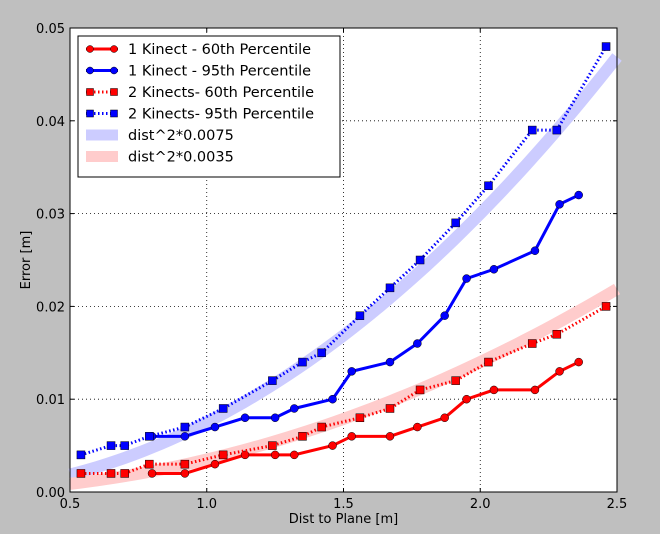 This screenshot has width=660, height=534. What do you see at coordinates (343, 519) in the screenshot?
I see `x-axis-label: Dist to Plane [m]` at bounding box center [343, 519].